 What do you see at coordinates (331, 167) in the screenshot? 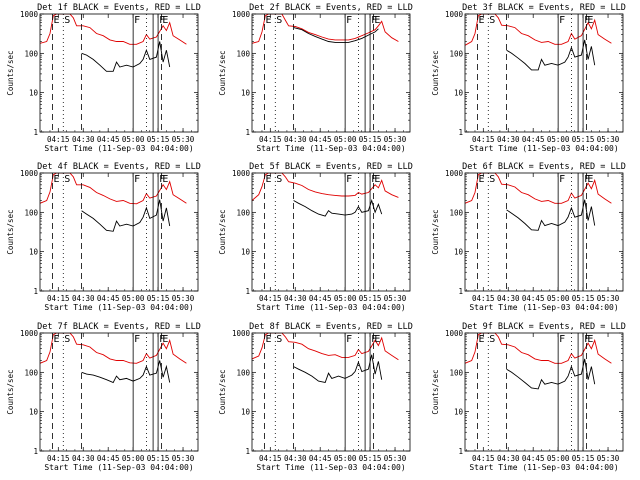
I see `chart-title: Det 5f BLACK = Events, RED = LLD` at bounding box center [331, 167].